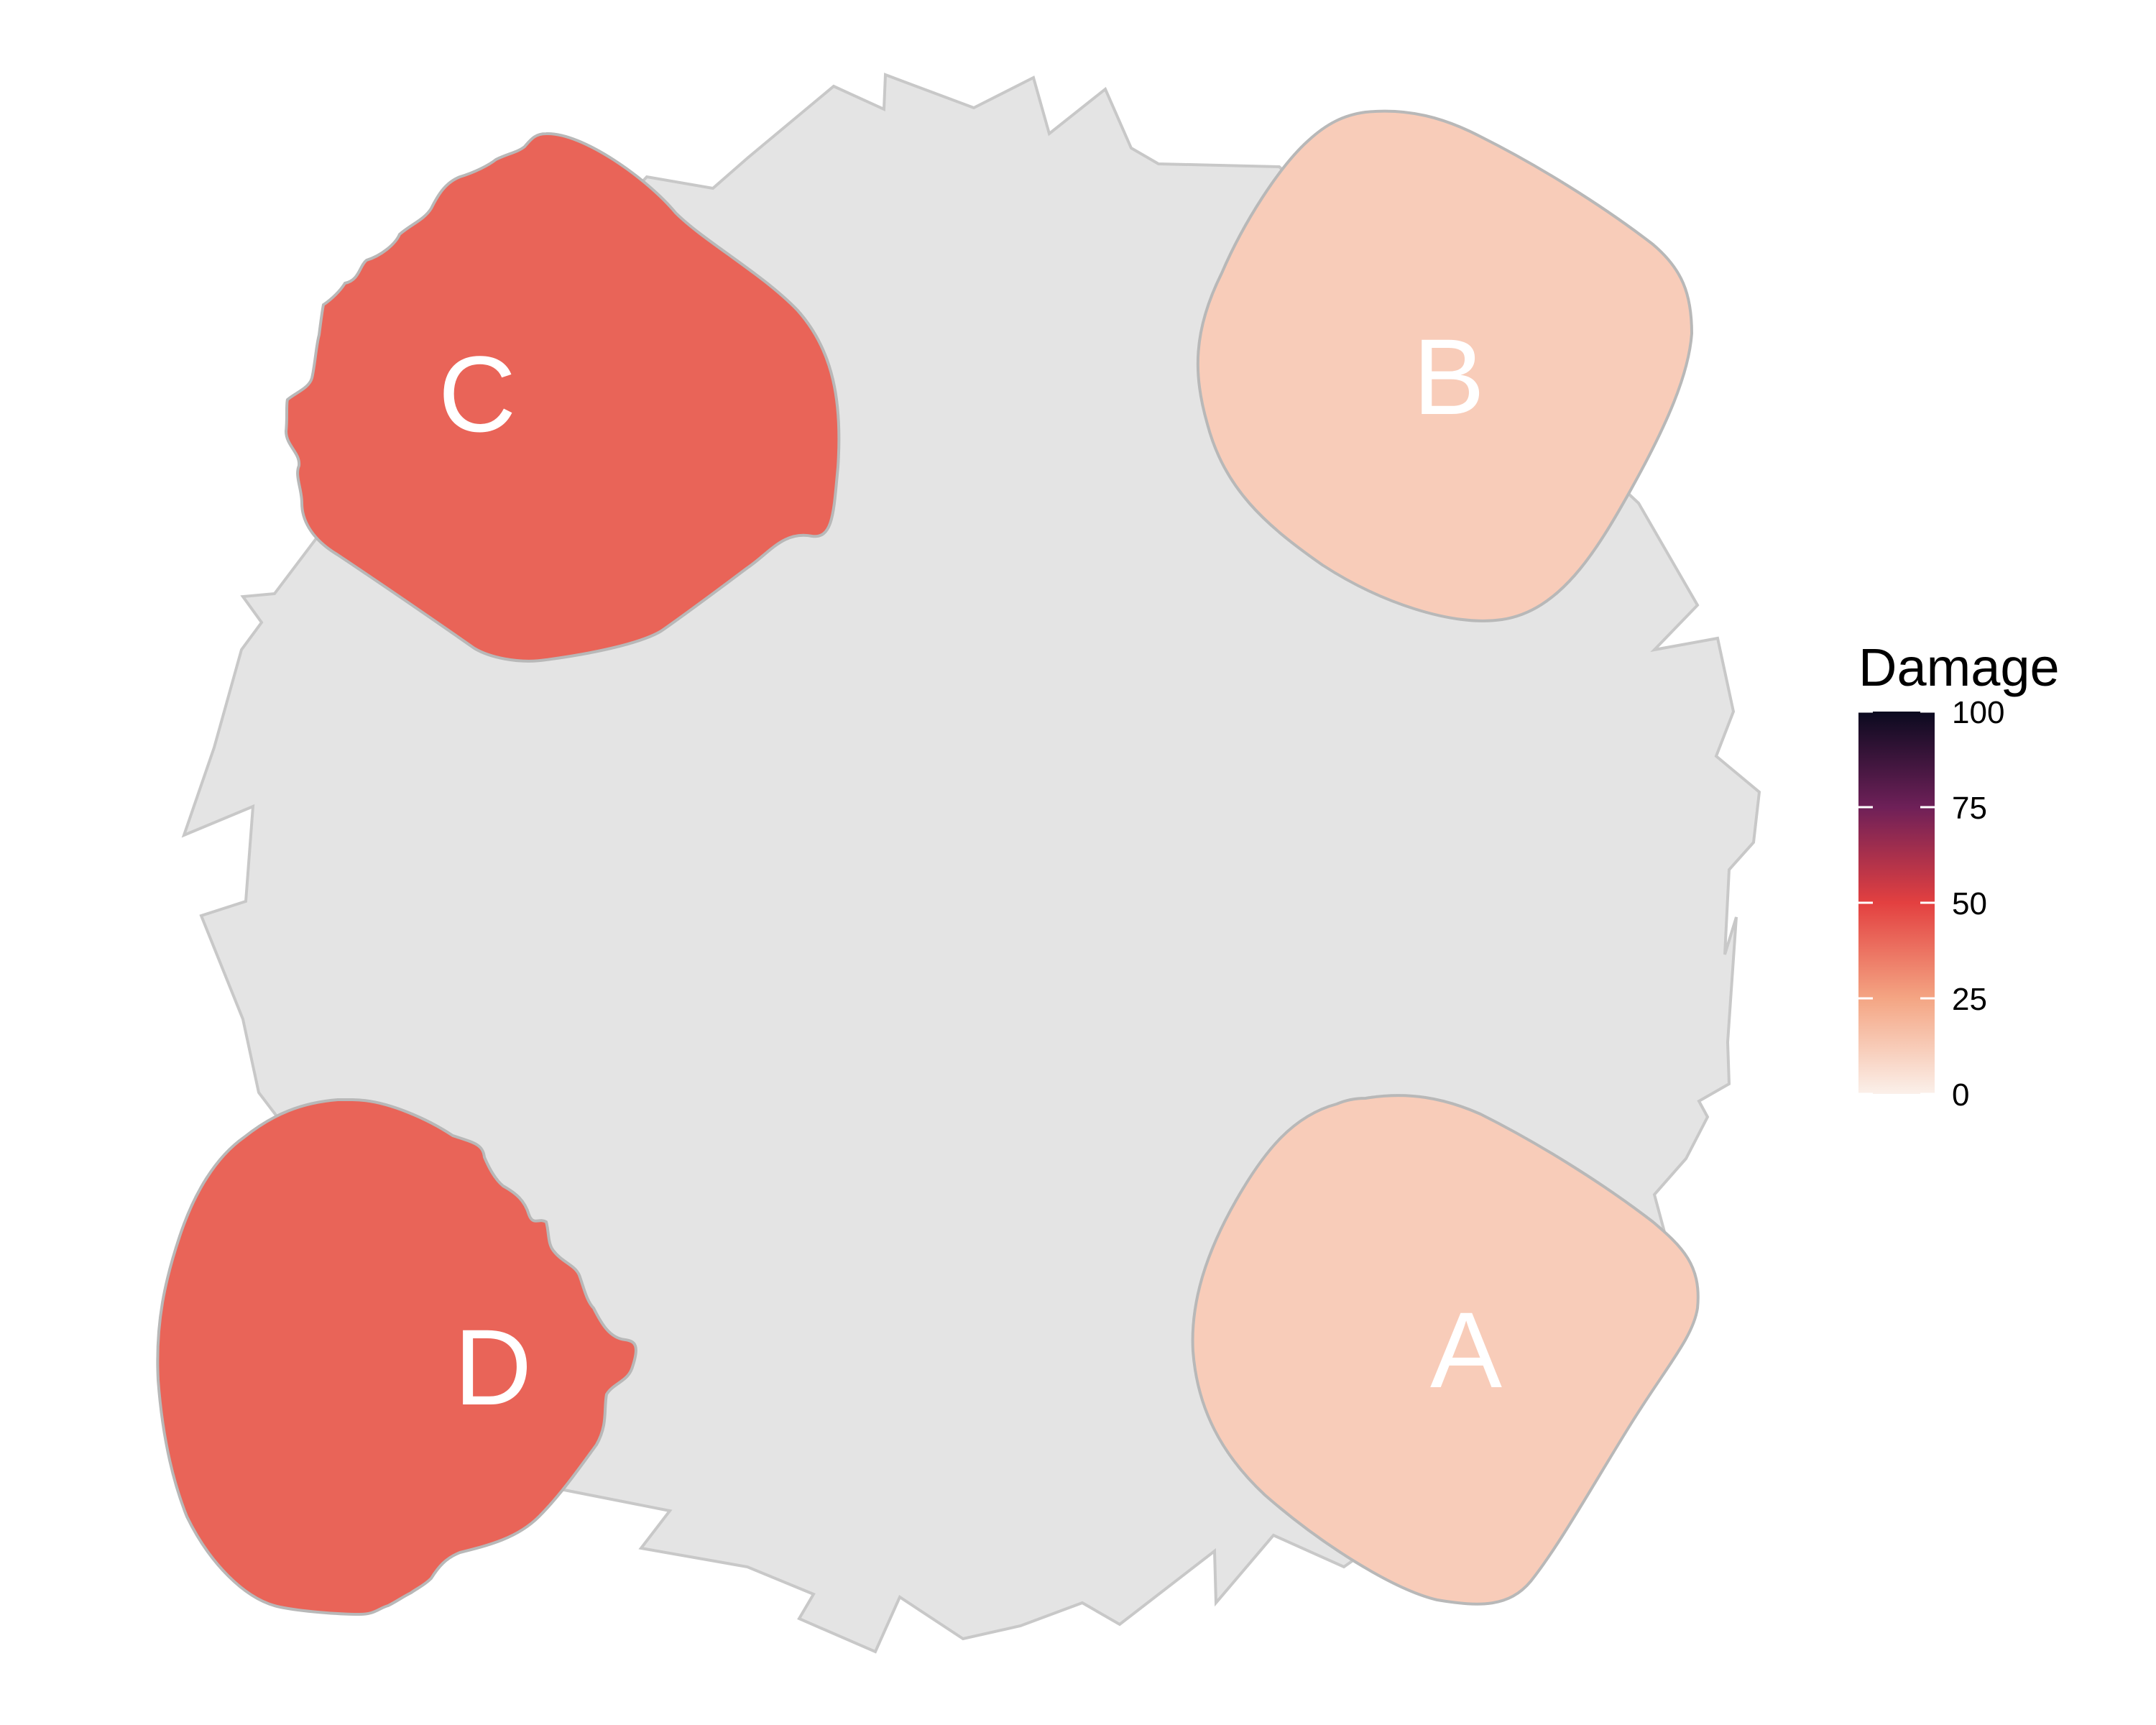 The width and height of the screenshot is (2156, 1725). I want to click on region-d, so click(397, 1357).